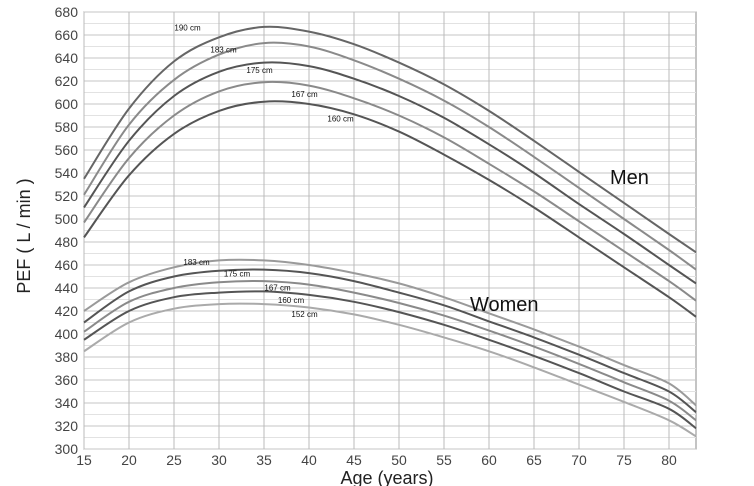 The image size is (754, 486). I want to click on x-tick-label: 25, so click(174, 460).